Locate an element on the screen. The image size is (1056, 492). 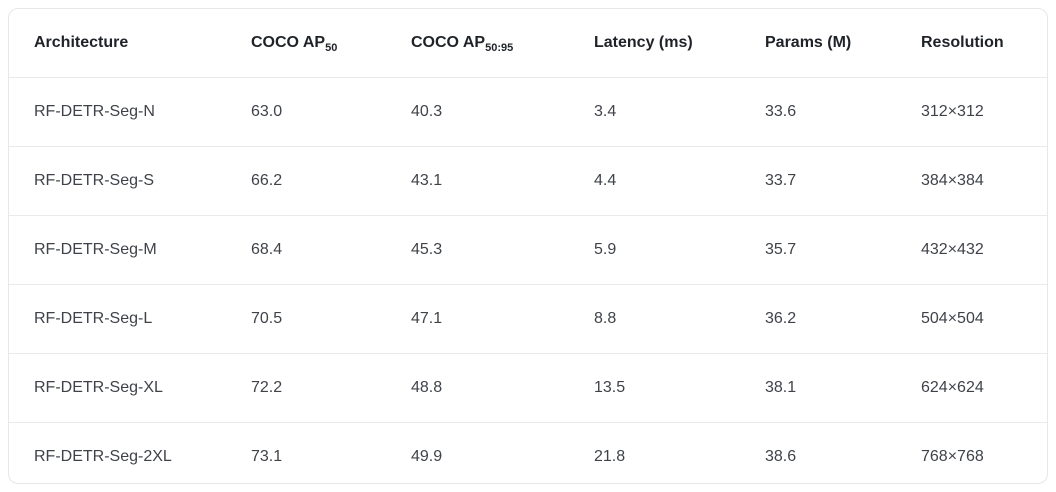
value-cell: 70.5 is located at coordinates (331, 319).